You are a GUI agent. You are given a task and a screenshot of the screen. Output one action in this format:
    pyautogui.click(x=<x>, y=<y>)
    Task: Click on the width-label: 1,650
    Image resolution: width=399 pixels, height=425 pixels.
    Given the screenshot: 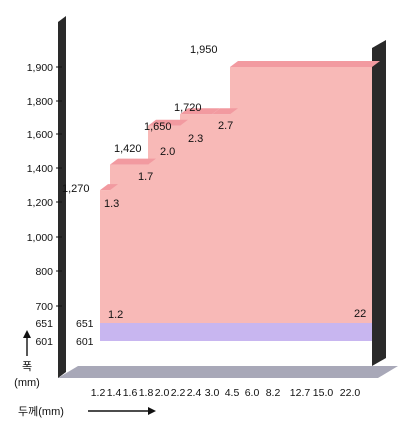 What is the action you would take?
    pyautogui.click(x=158, y=127)
    